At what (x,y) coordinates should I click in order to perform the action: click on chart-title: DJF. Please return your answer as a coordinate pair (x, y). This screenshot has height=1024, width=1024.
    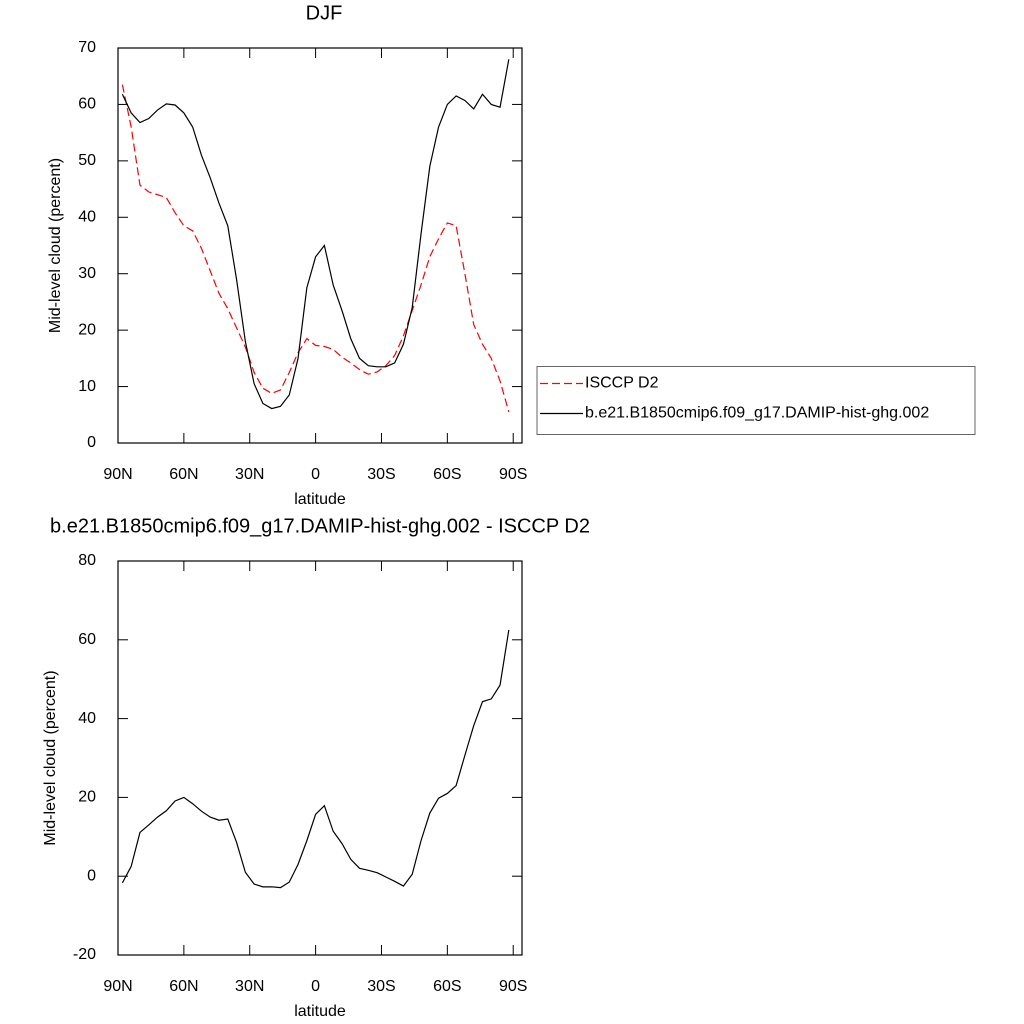
    Looking at the image, I should click on (324, 13).